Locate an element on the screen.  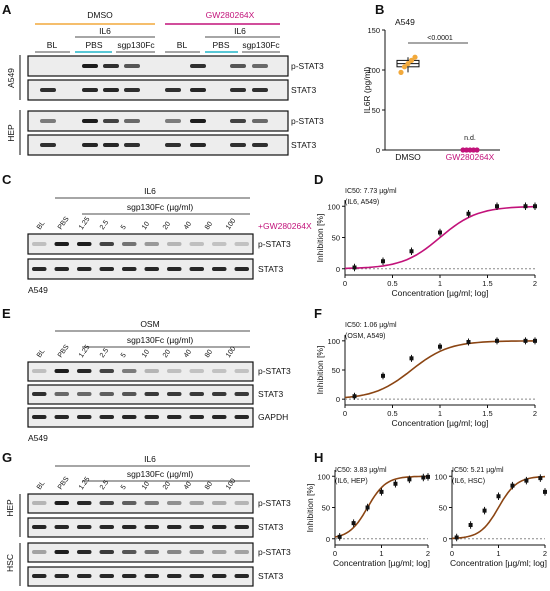
lane-label: 1.25 is located at coordinates (85, 483).